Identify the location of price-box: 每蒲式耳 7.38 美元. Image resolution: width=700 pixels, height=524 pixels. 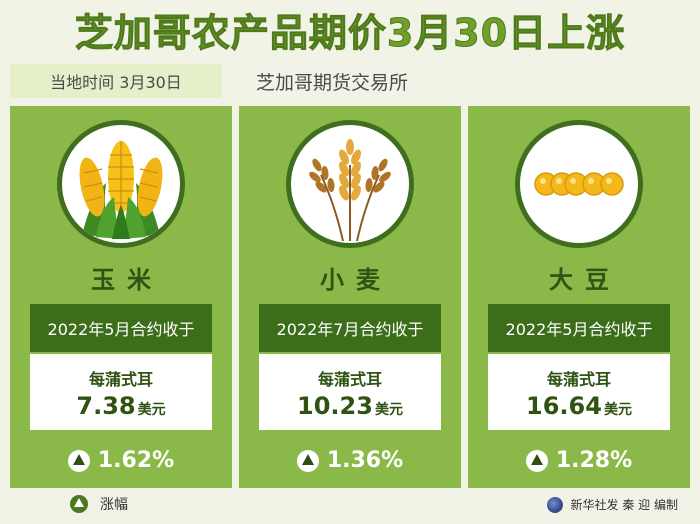
(121, 392).